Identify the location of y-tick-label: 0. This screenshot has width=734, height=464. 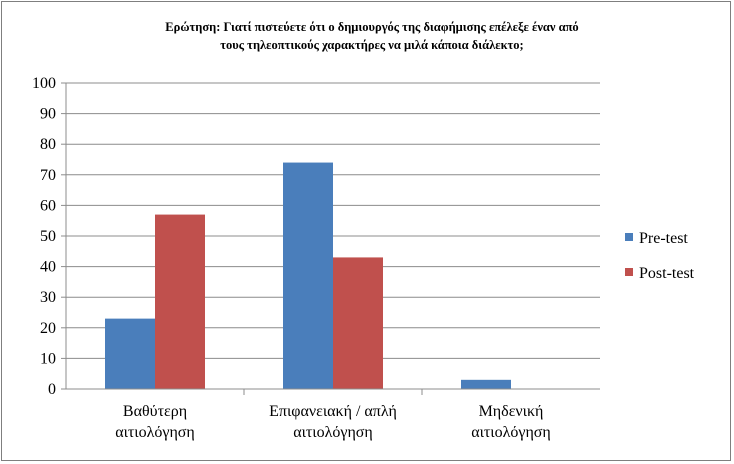
(52, 389).